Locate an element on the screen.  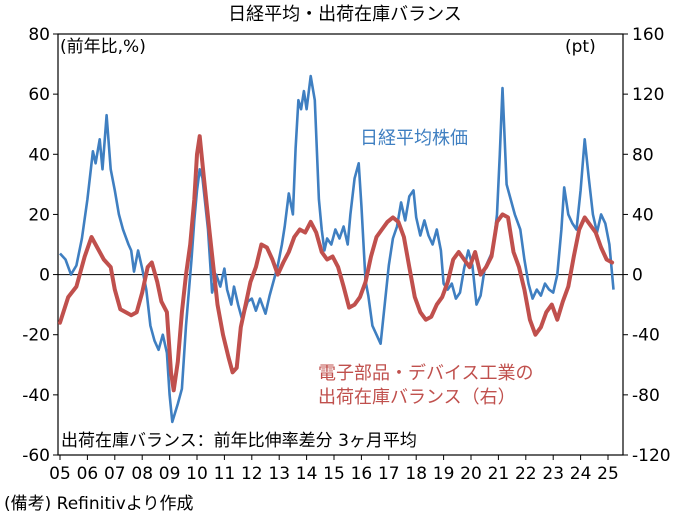
x-tick-label: 05 is located at coordinates (60, 474).